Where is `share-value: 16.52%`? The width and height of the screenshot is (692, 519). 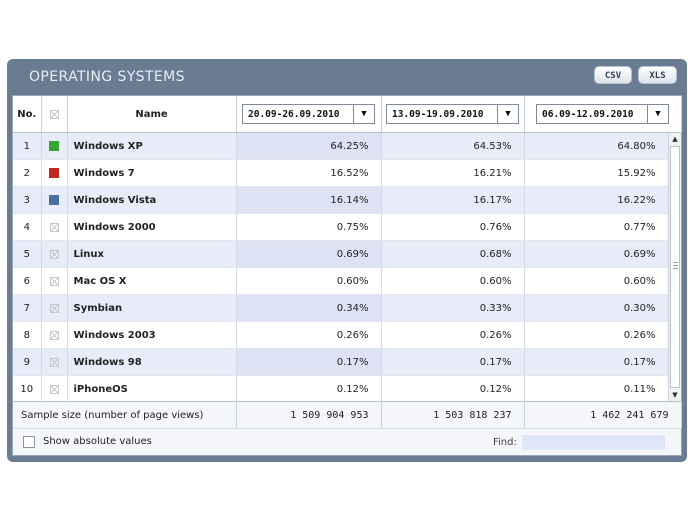 share-value: 16.52% is located at coordinates (309, 173).